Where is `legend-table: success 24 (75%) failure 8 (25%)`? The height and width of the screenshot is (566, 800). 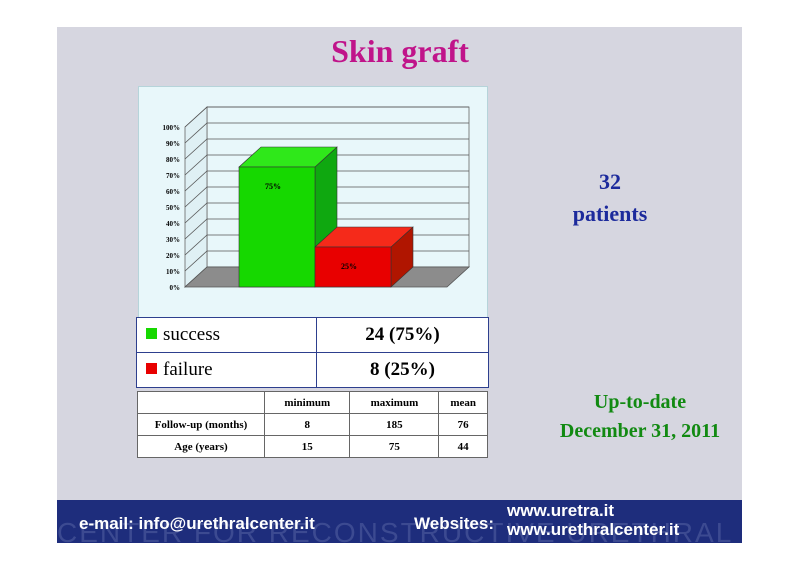 legend-table: success 24 (75%) failure 8 (25%) is located at coordinates (312, 352).